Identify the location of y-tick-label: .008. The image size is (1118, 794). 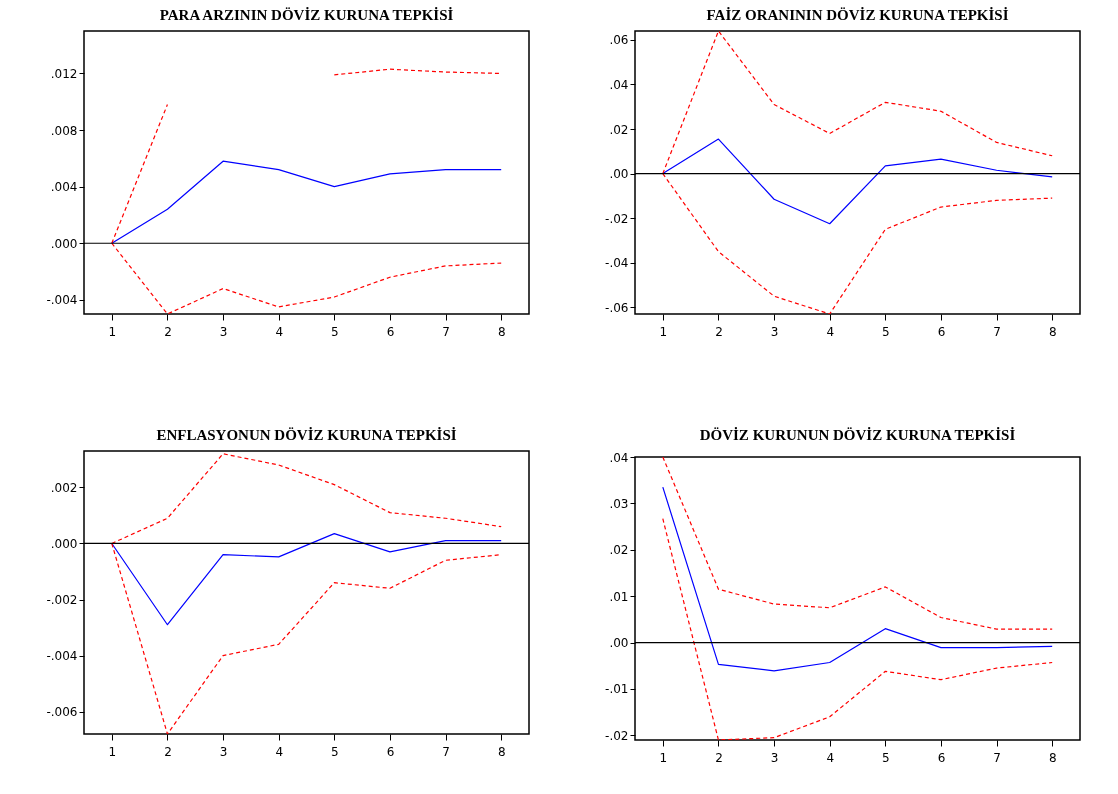
(64, 130).